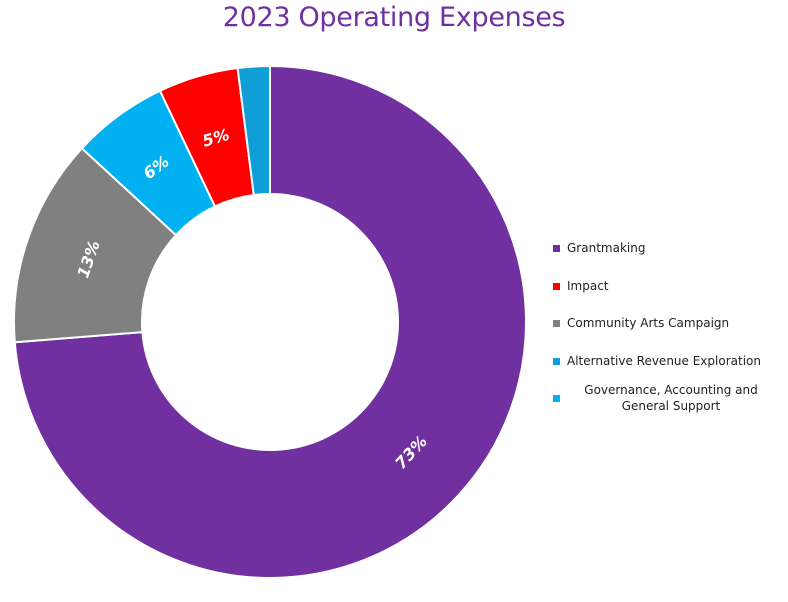  I want to click on donut-slice-alternative-revenue-exploration, so click(253, 130).